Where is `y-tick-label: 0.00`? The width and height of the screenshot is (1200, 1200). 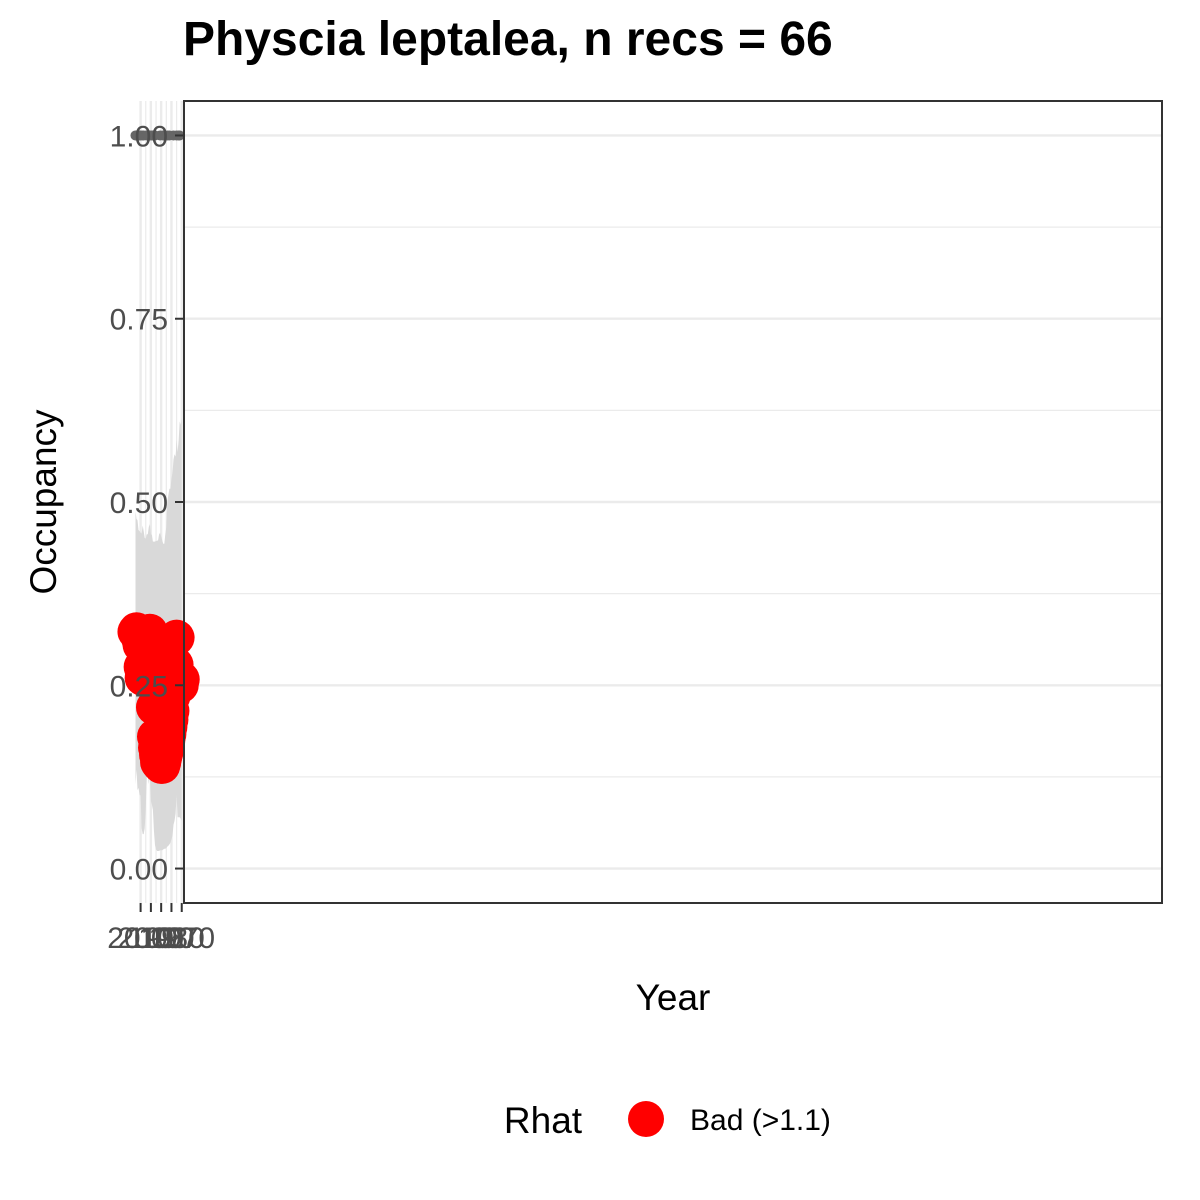
y-tick-label: 0.00 is located at coordinates (139, 870).